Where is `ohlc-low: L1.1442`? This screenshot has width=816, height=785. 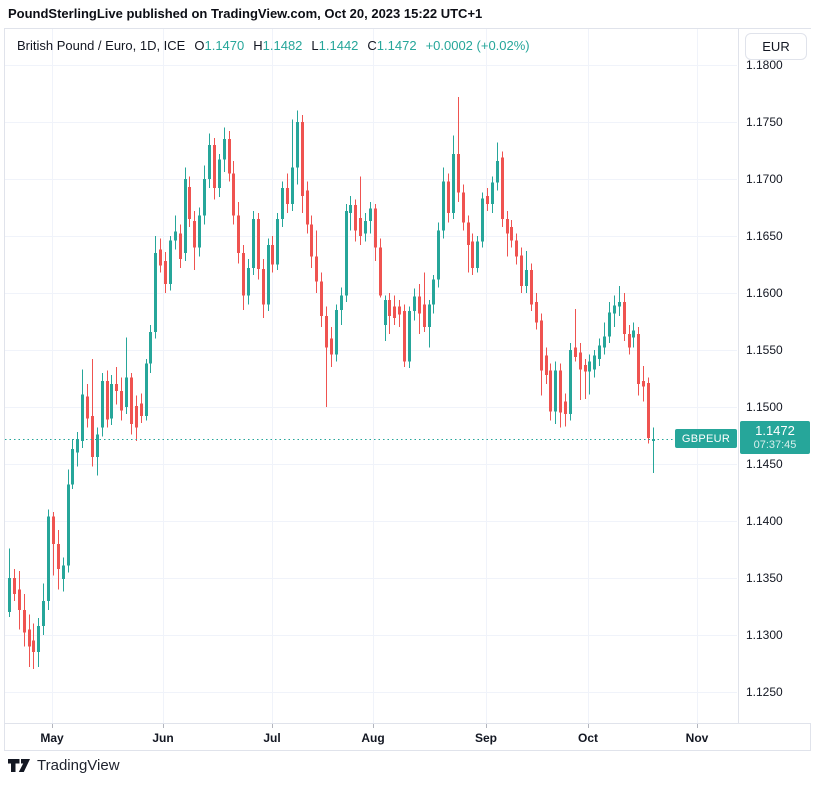
ohlc-low: L1.1442 is located at coordinates (334, 46).